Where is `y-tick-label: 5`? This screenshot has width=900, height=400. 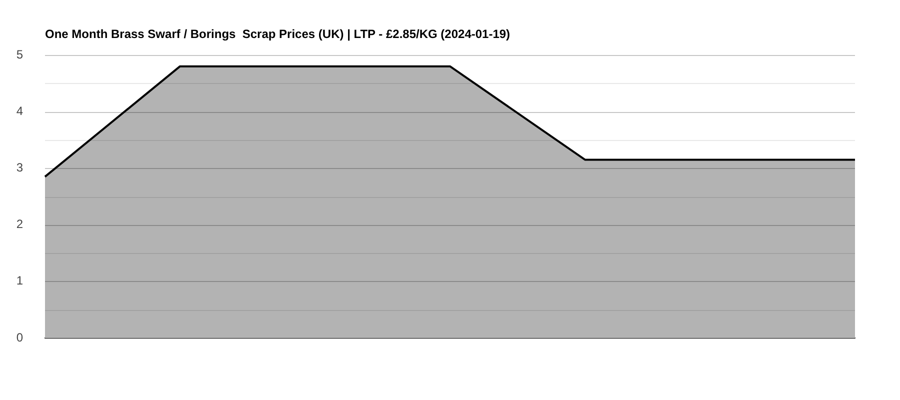
y-tick-label: 5 is located at coordinates (20, 54).